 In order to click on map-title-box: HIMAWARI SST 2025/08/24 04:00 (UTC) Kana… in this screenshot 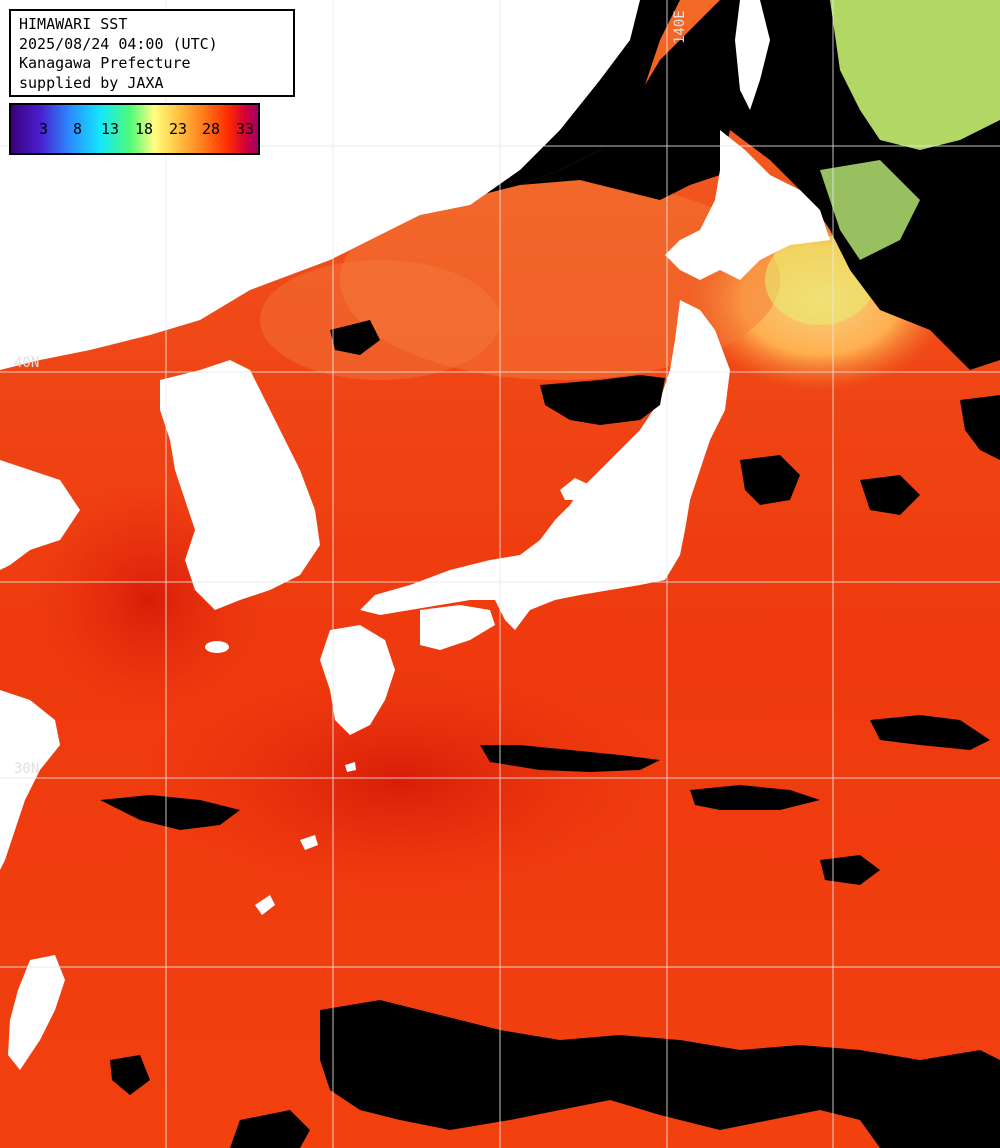, I will do `click(152, 53)`.